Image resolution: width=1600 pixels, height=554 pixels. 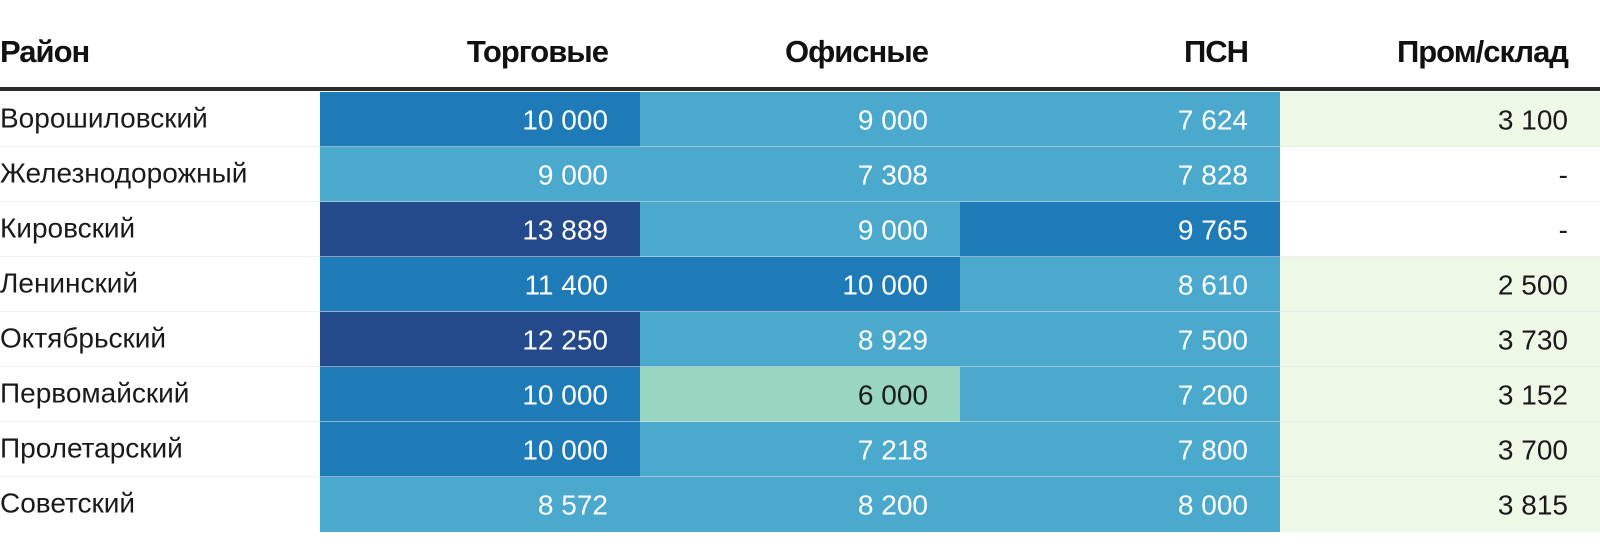 I want to click on cell-value: 3 100, so click(x=1533, y=120).